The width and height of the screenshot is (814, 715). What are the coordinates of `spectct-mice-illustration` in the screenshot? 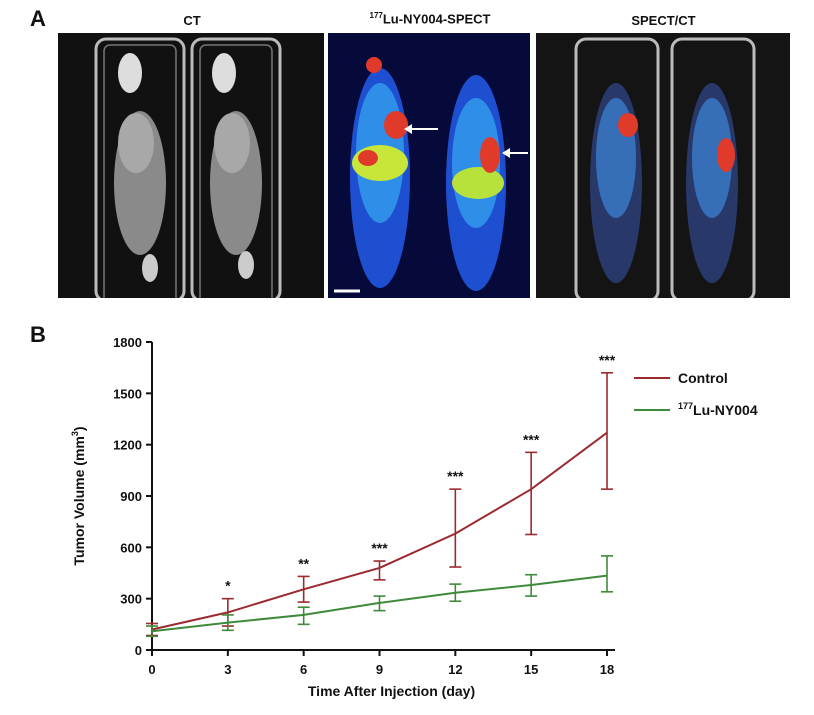 It's located at (663, 165).